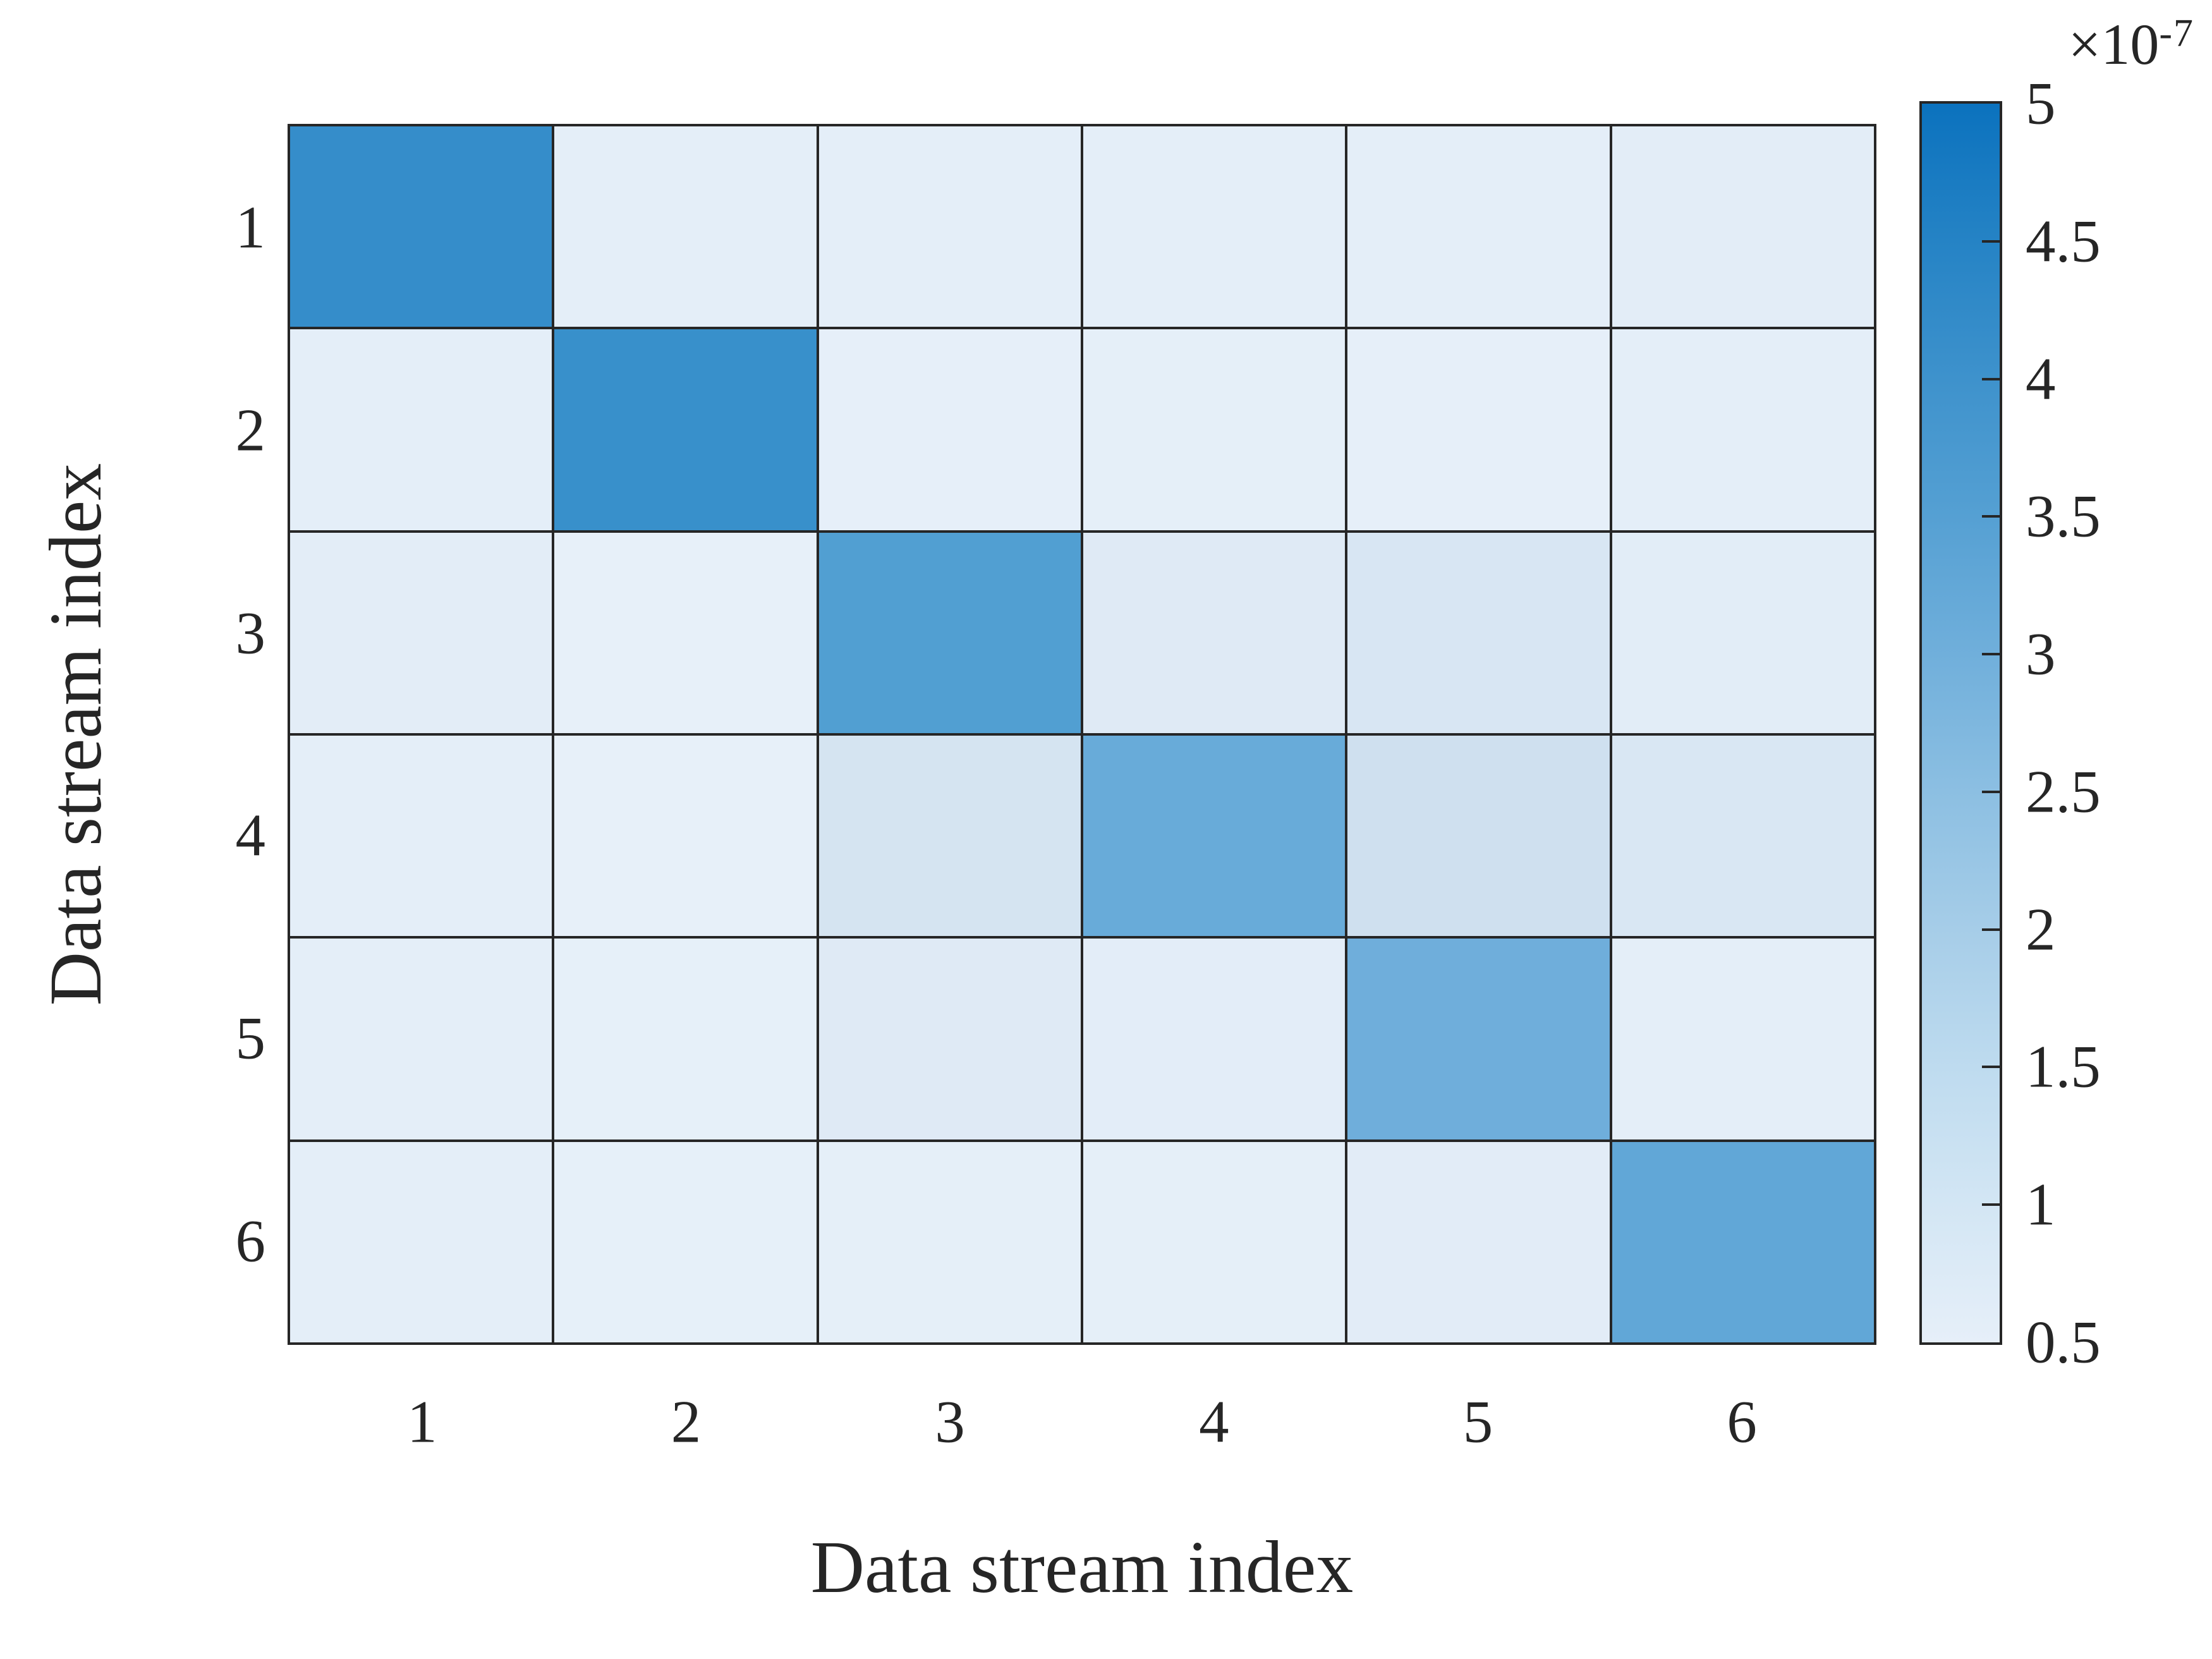  What do you see at coordinates (686, 1421) in the screenshot?
I see `x-tick-2: 2` at bounding box center [686, 1421].